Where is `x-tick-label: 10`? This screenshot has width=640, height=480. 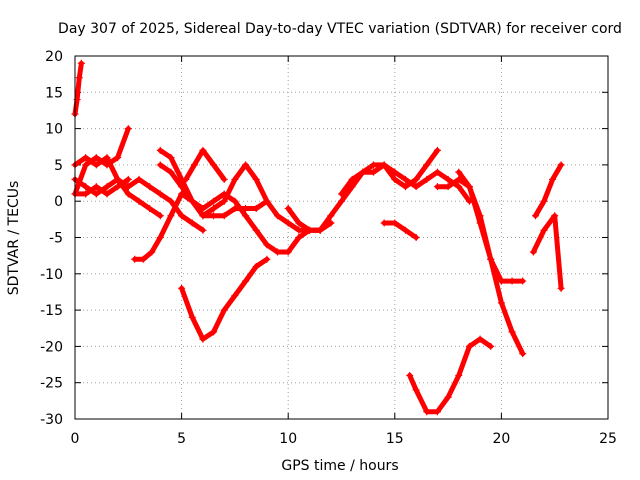 x-tick-label: 10 is located at coordinates (288, 439).